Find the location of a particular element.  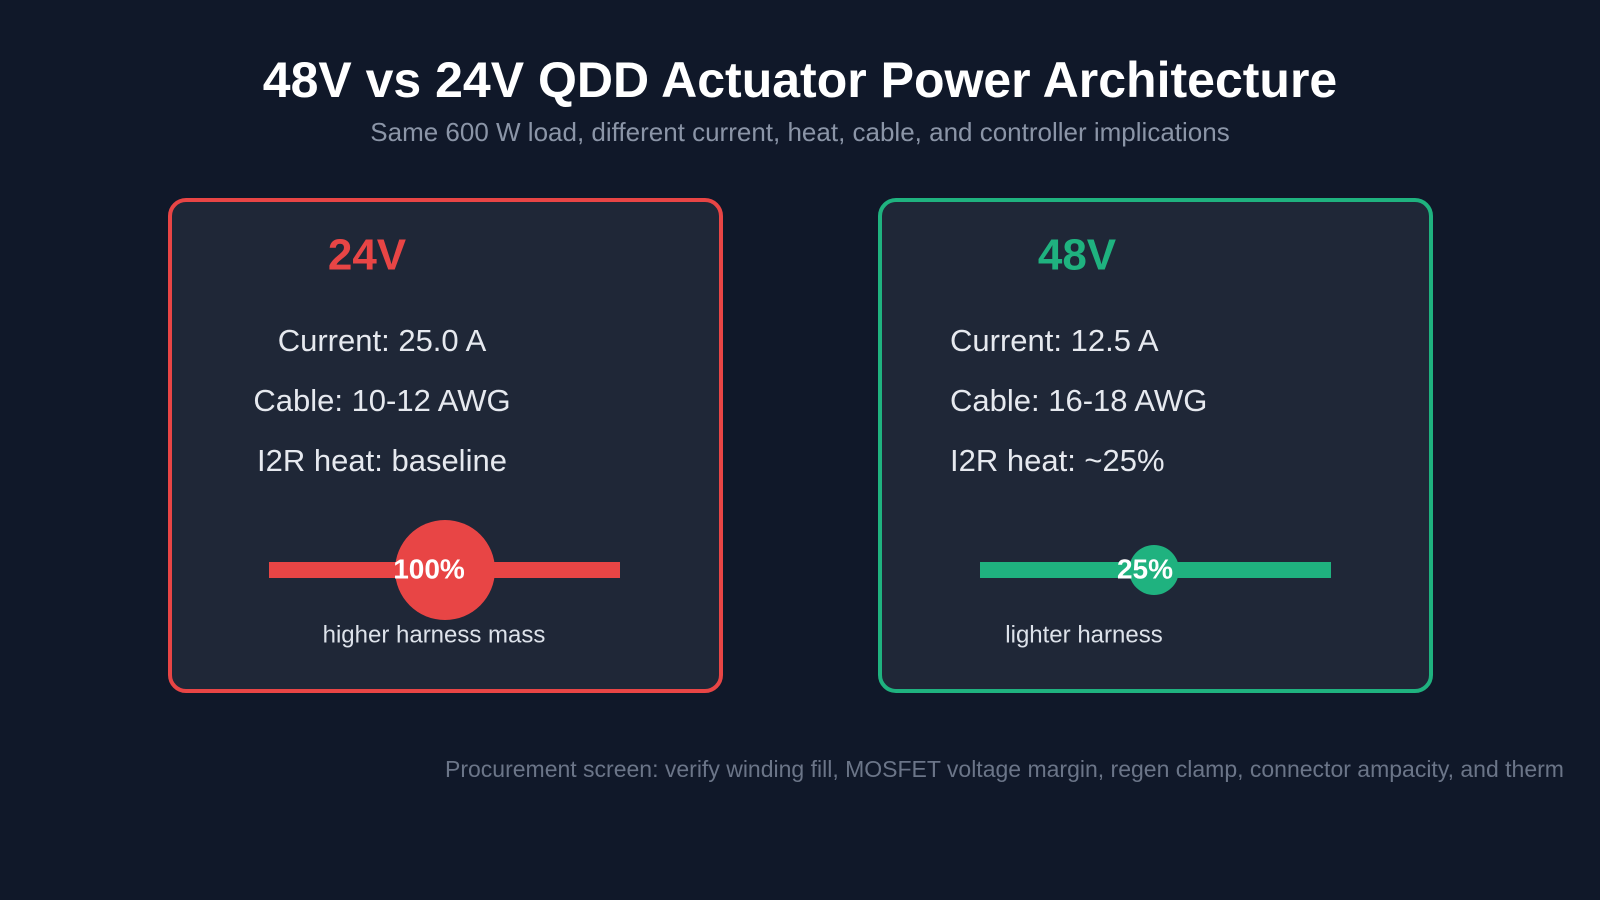

caption: lighter harness is located at coordinates (1083, 634).